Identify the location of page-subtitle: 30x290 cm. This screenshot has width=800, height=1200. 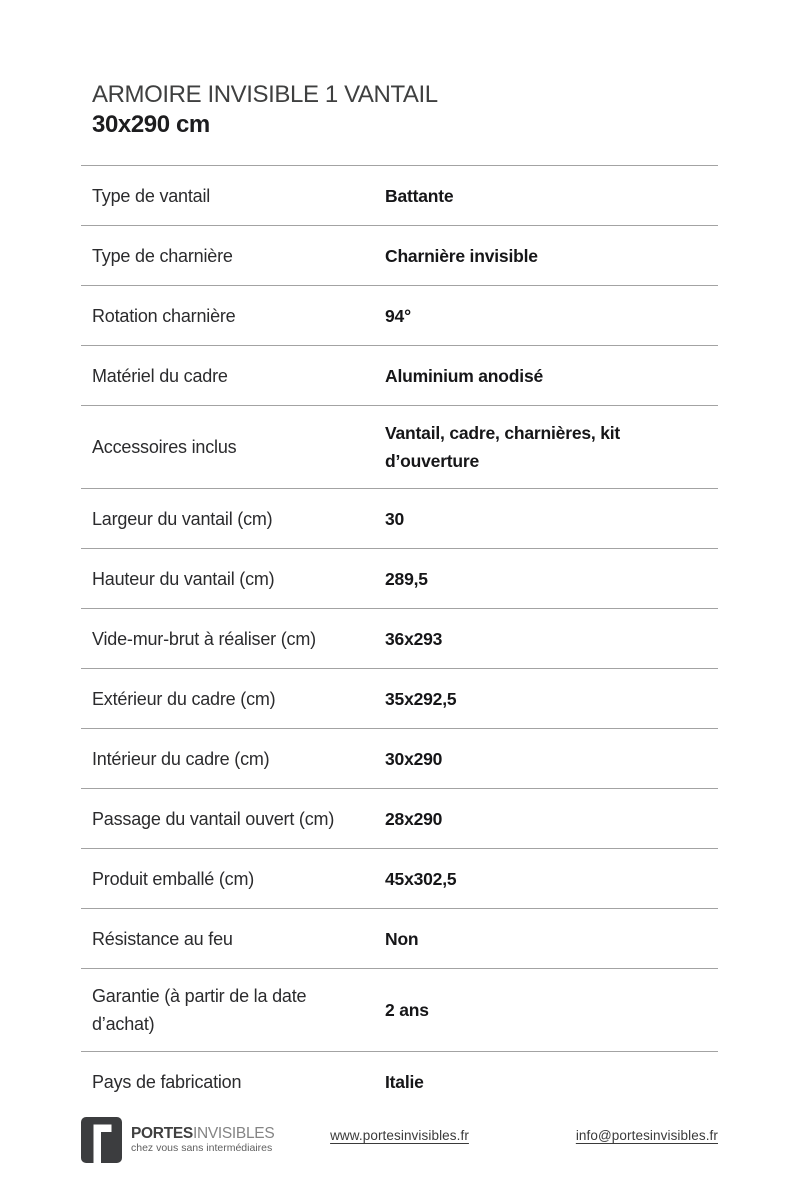
(151, 124).